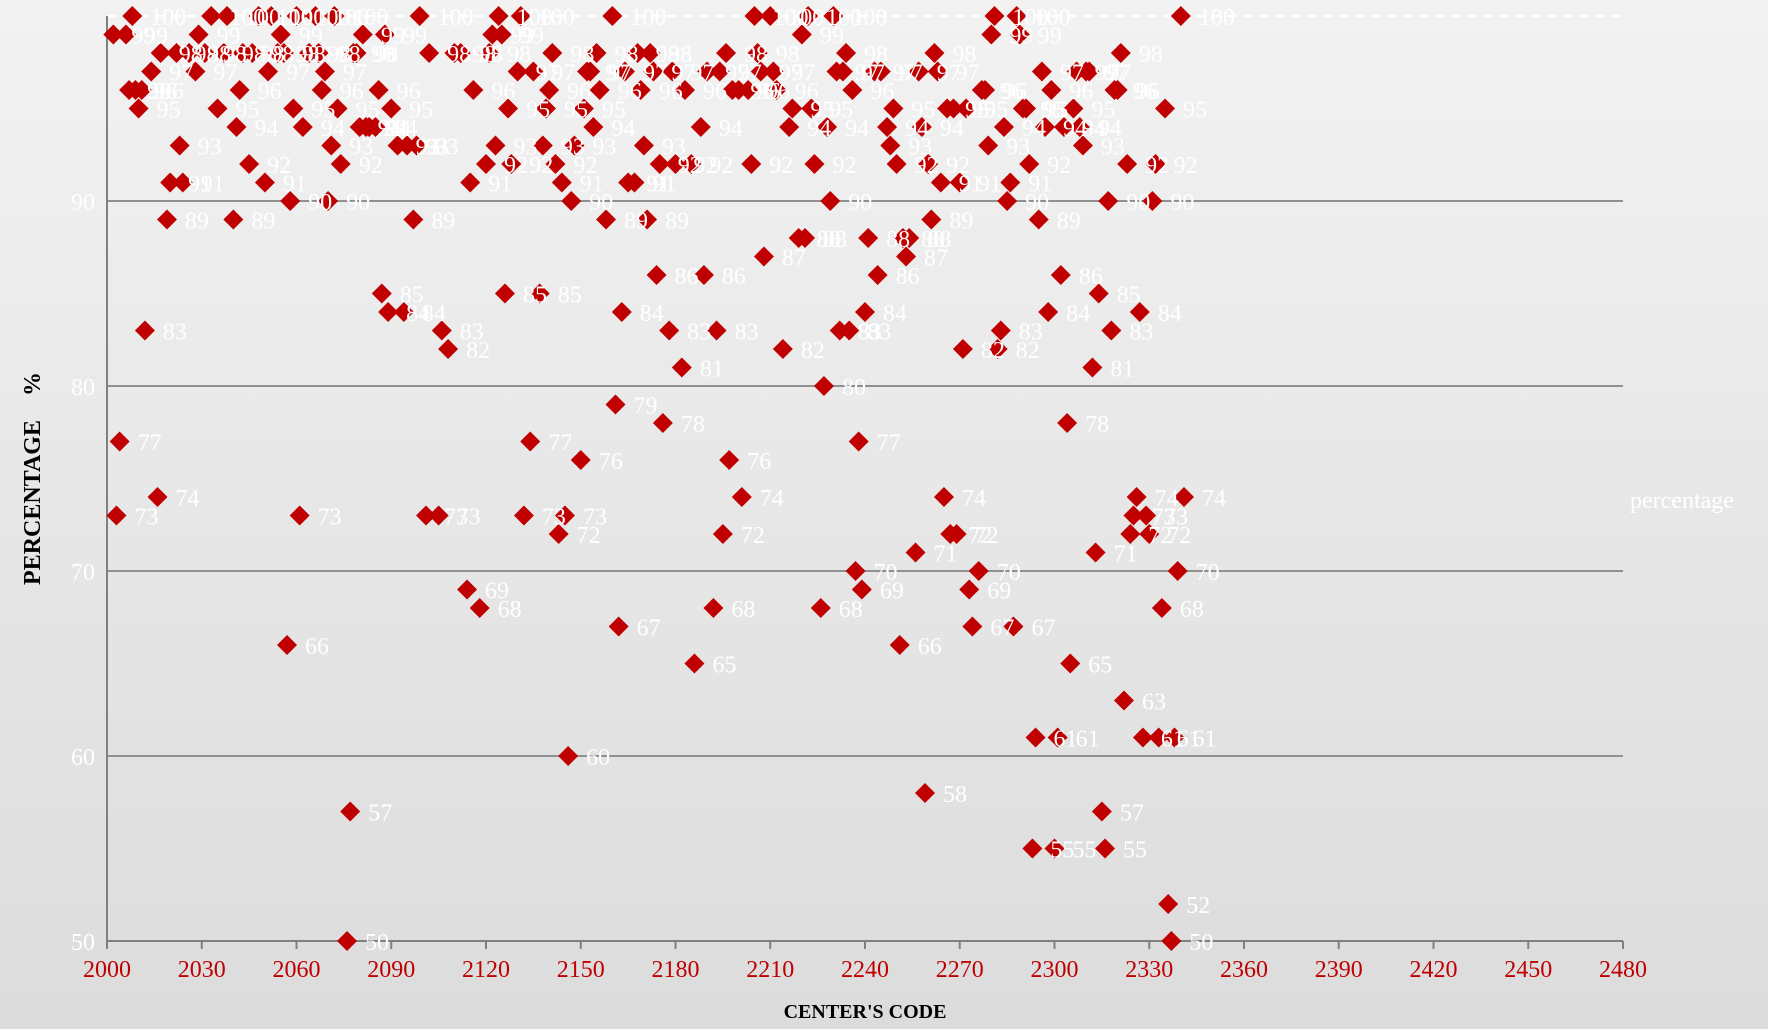 The height and width of the screenshot is (1029, 1768). Describe the element at coordinates (865, 970) in the screenshot. I see `x-tick-2240: 2240` at that location.